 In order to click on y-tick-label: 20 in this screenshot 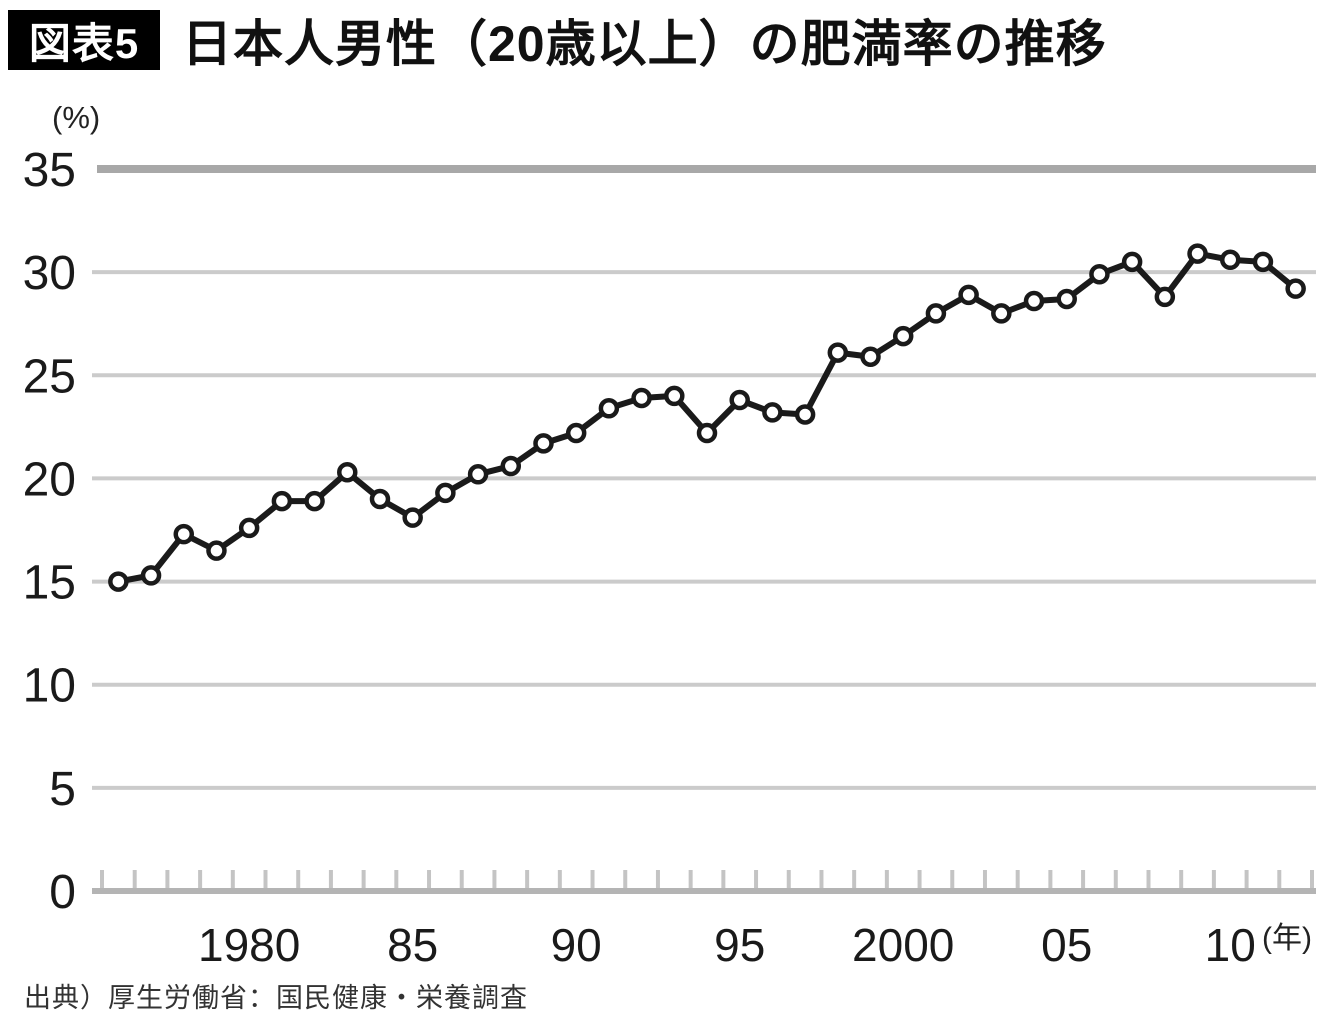, I will do `click(49, 479)`.